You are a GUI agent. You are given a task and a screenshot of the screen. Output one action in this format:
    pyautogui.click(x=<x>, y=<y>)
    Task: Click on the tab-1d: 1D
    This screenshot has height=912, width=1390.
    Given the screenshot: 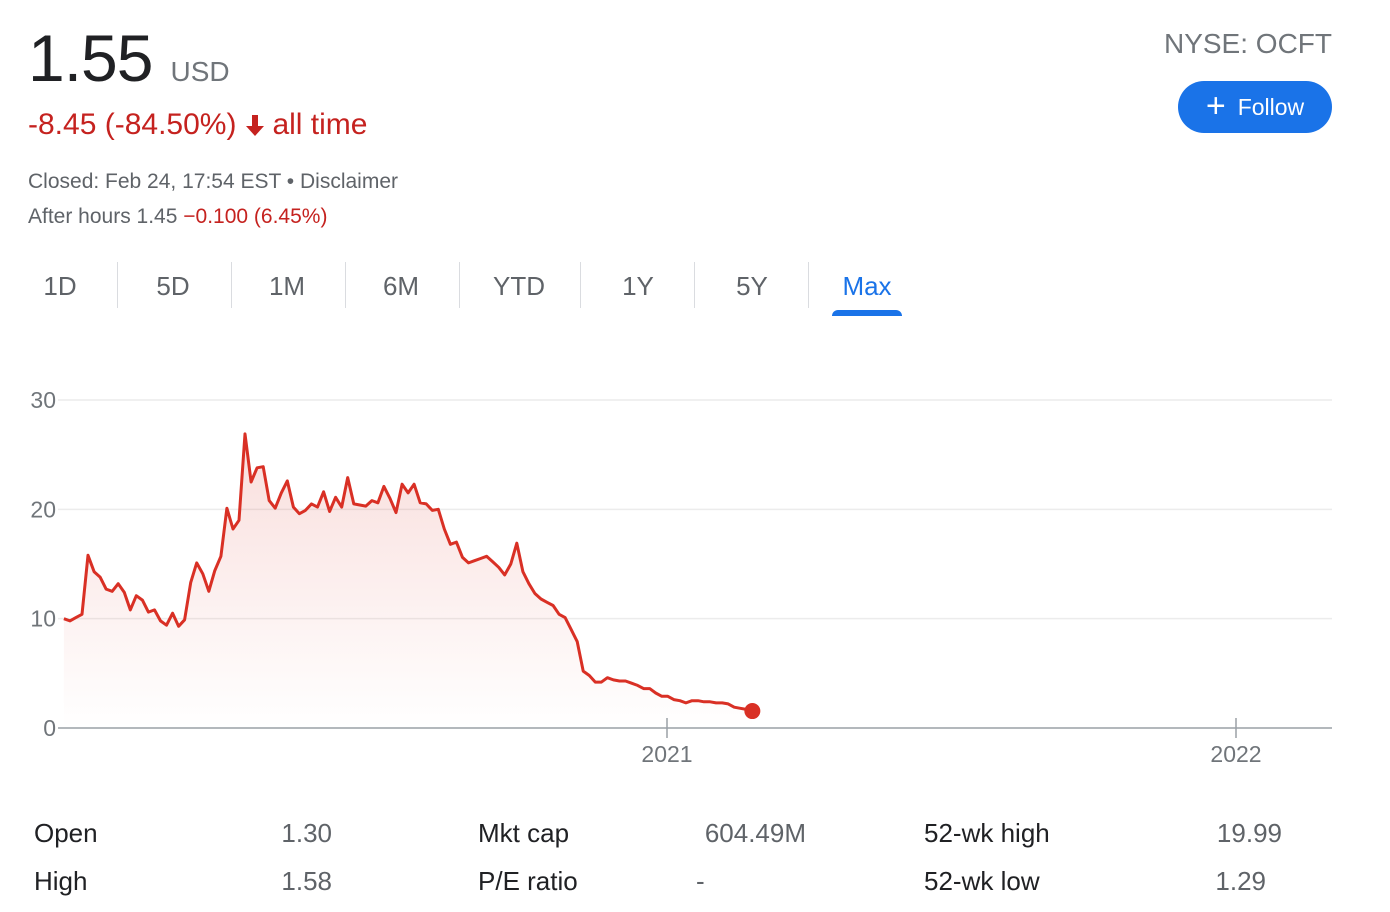 What is the action you would take?
    pyautogui.click(x=60, y=288)
    